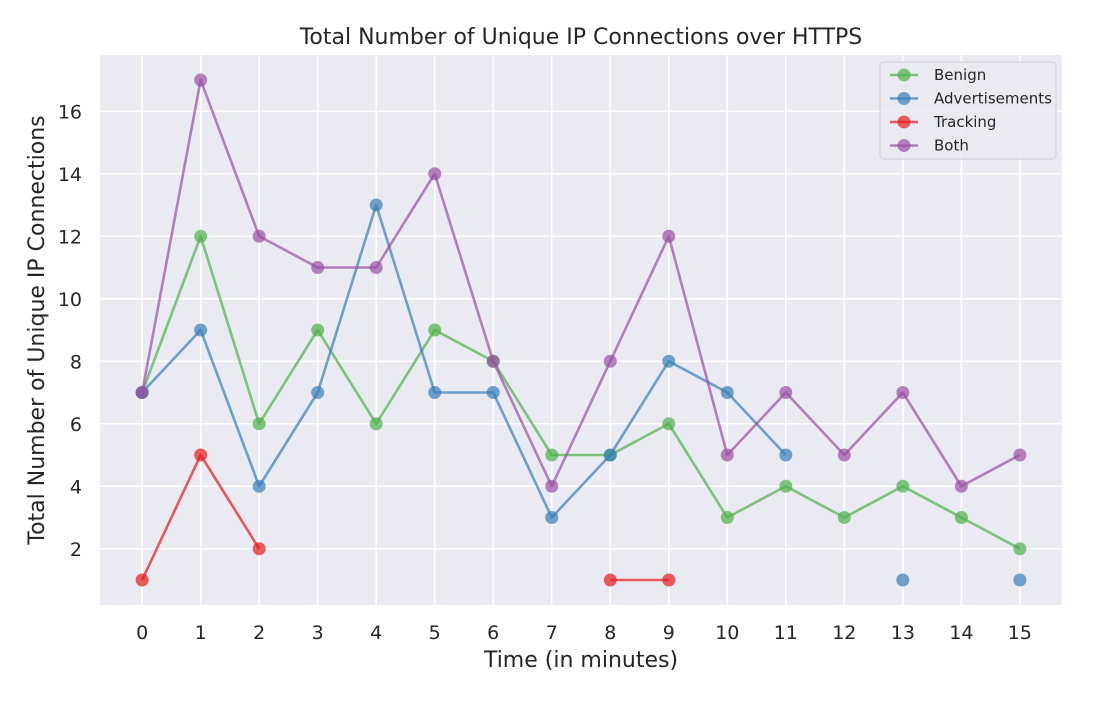  What do you see at coordinates (1020, 633) in the screenshot?
I see `x-tick-label: 15` at bounding box center [1020, 633].